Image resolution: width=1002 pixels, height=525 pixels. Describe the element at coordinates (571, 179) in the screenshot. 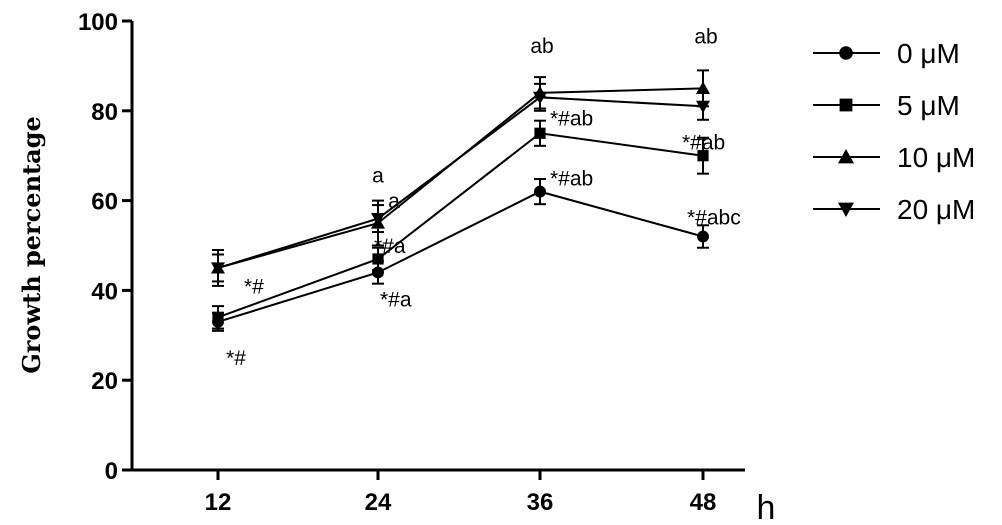

I see `annotation-8: *#ab` at that location.